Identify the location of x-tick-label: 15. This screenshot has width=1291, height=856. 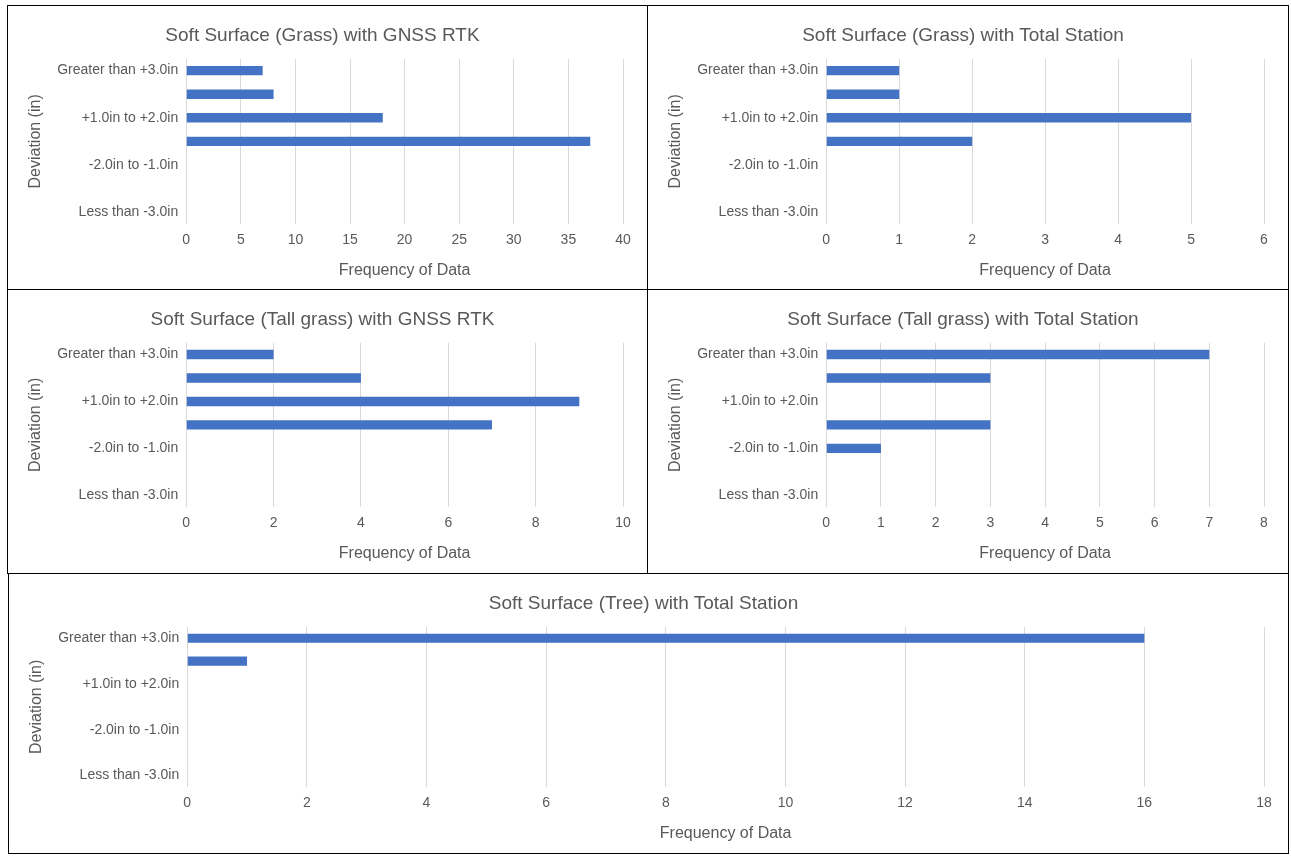
(350, 239).